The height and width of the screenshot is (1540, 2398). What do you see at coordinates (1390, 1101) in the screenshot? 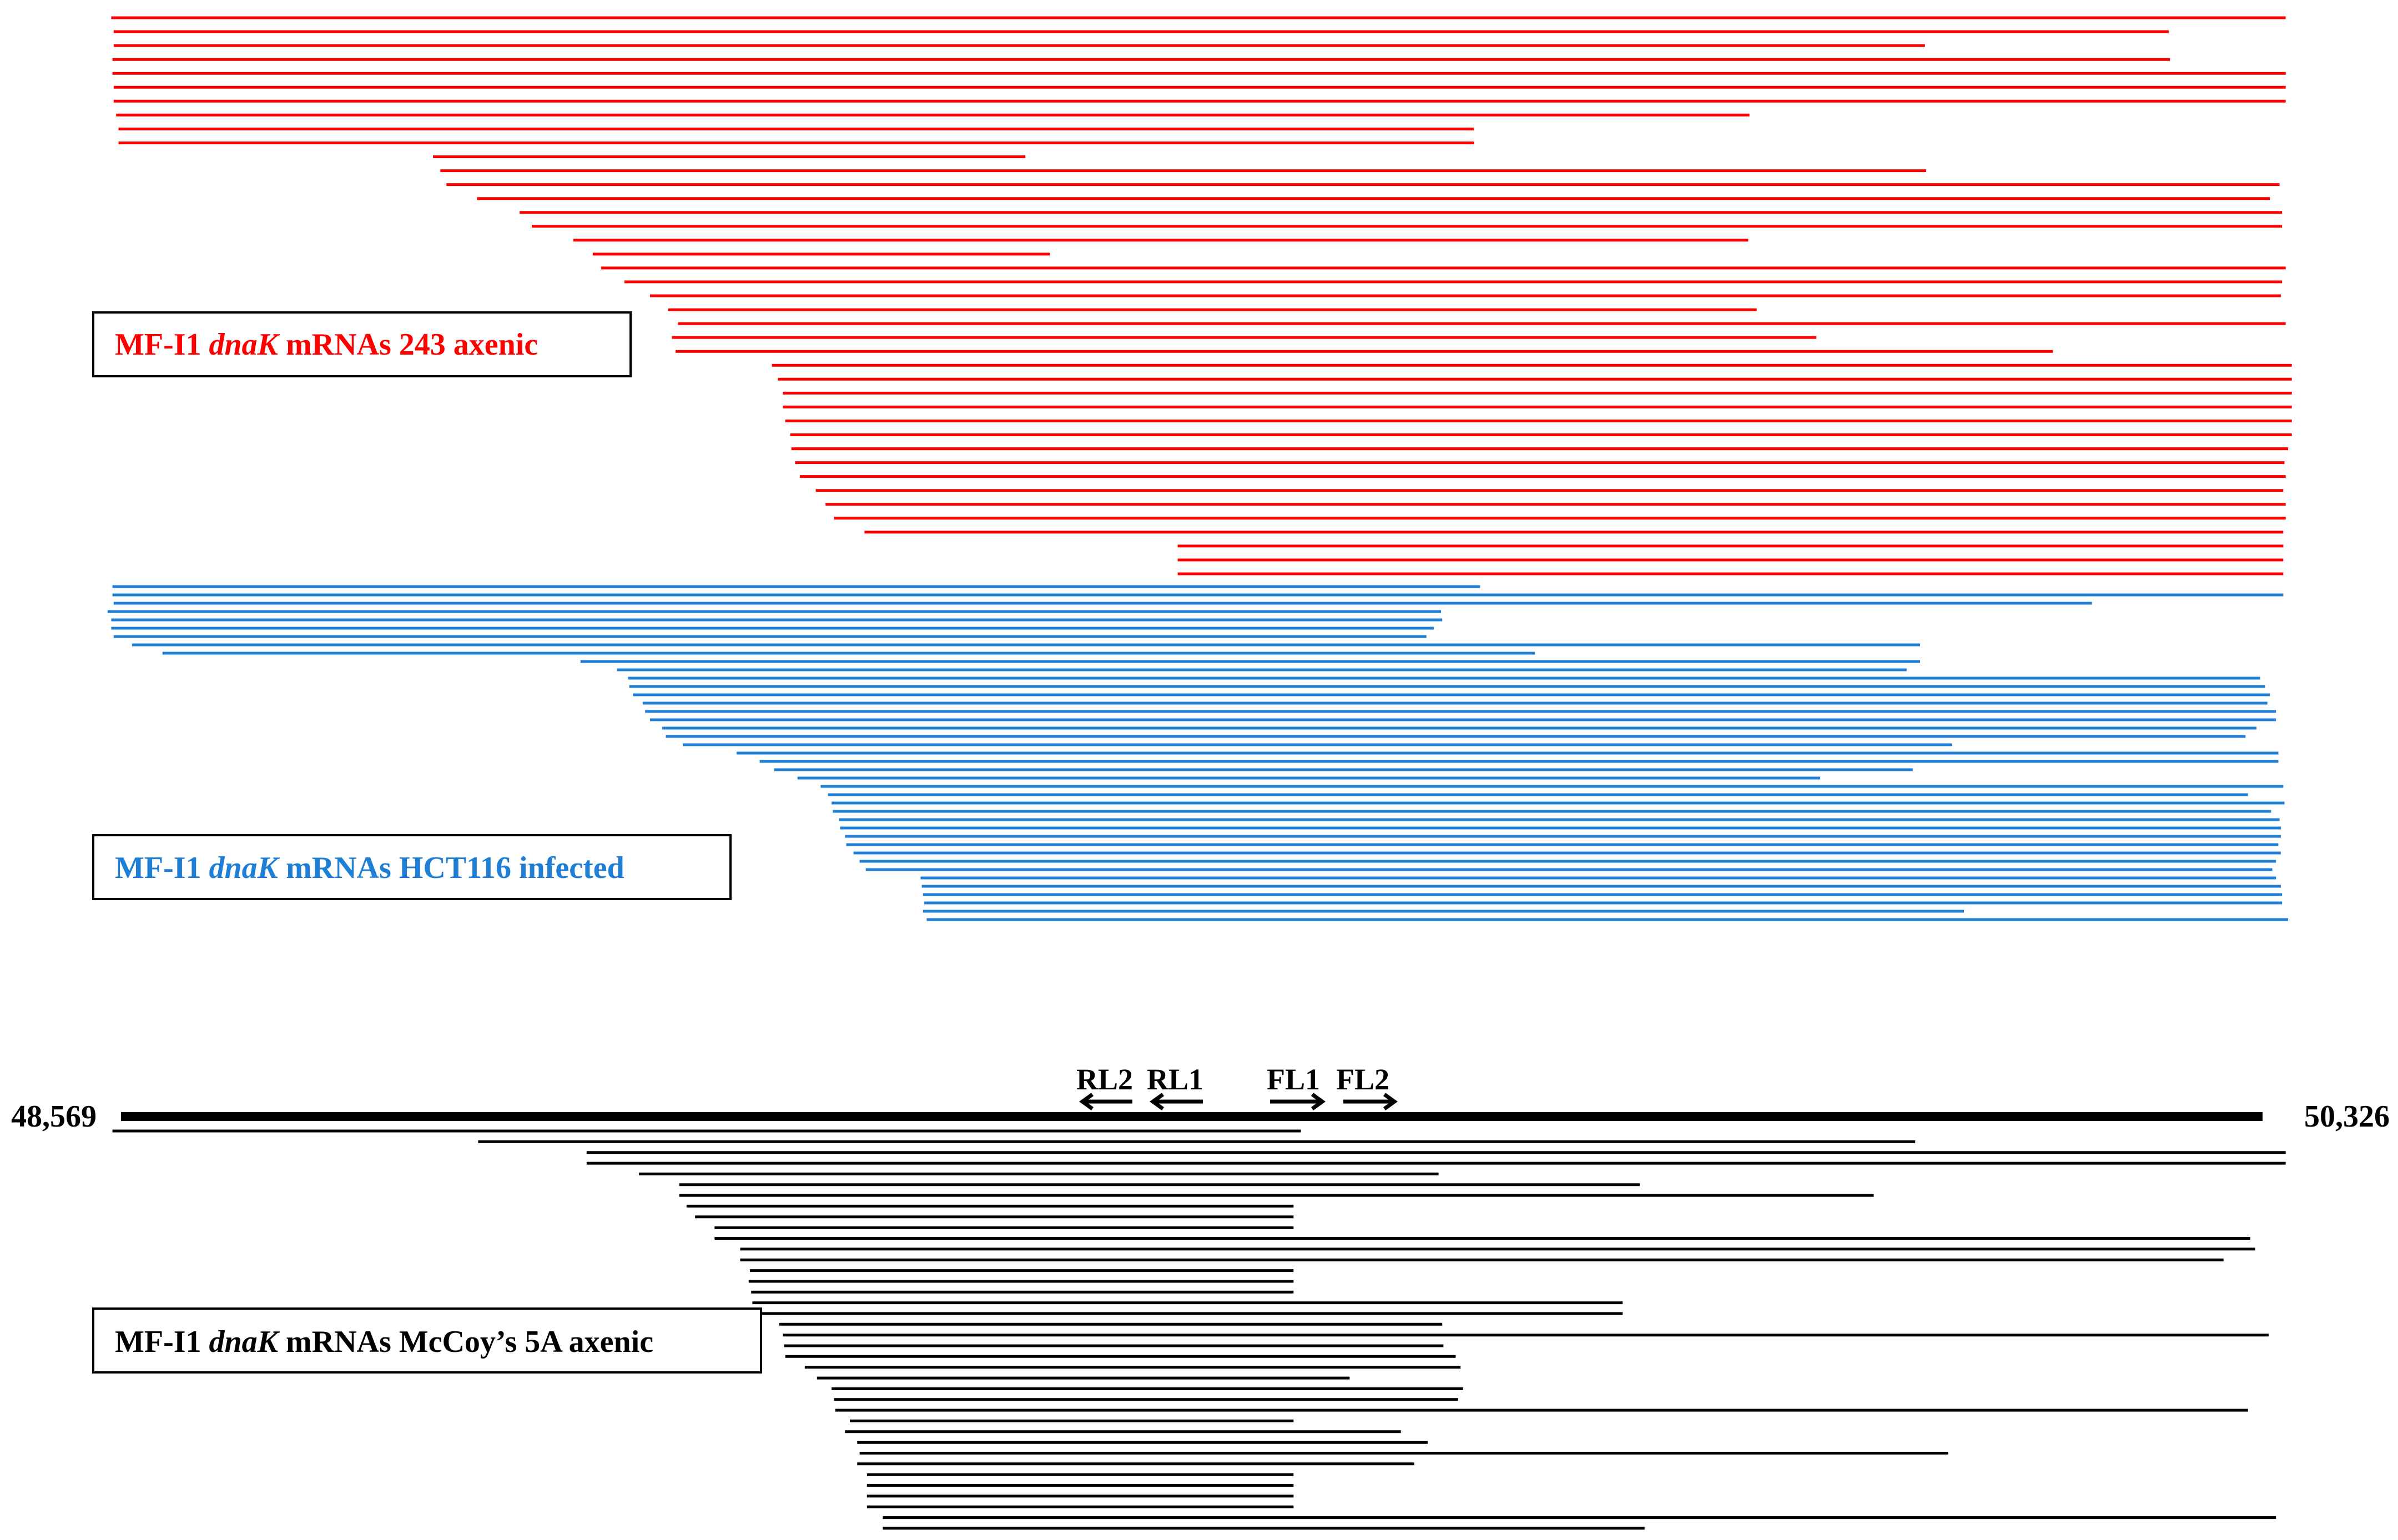
I see `primer-arrowhead-fl2` at bounding box center [1390, 1101].